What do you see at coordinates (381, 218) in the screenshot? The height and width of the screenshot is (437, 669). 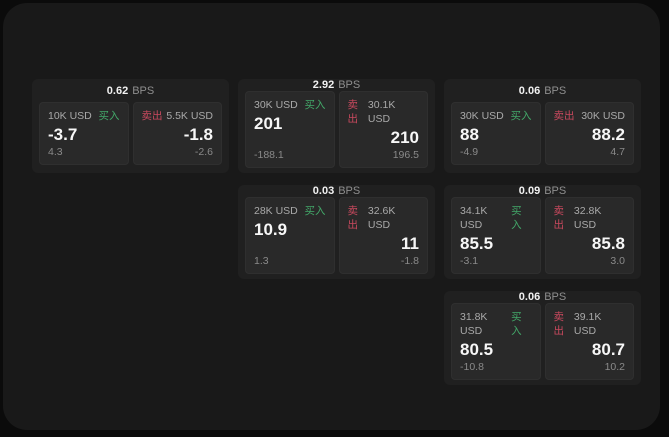 I see `sell-notional: 32.6K USD` at bounding box center [381, 218].